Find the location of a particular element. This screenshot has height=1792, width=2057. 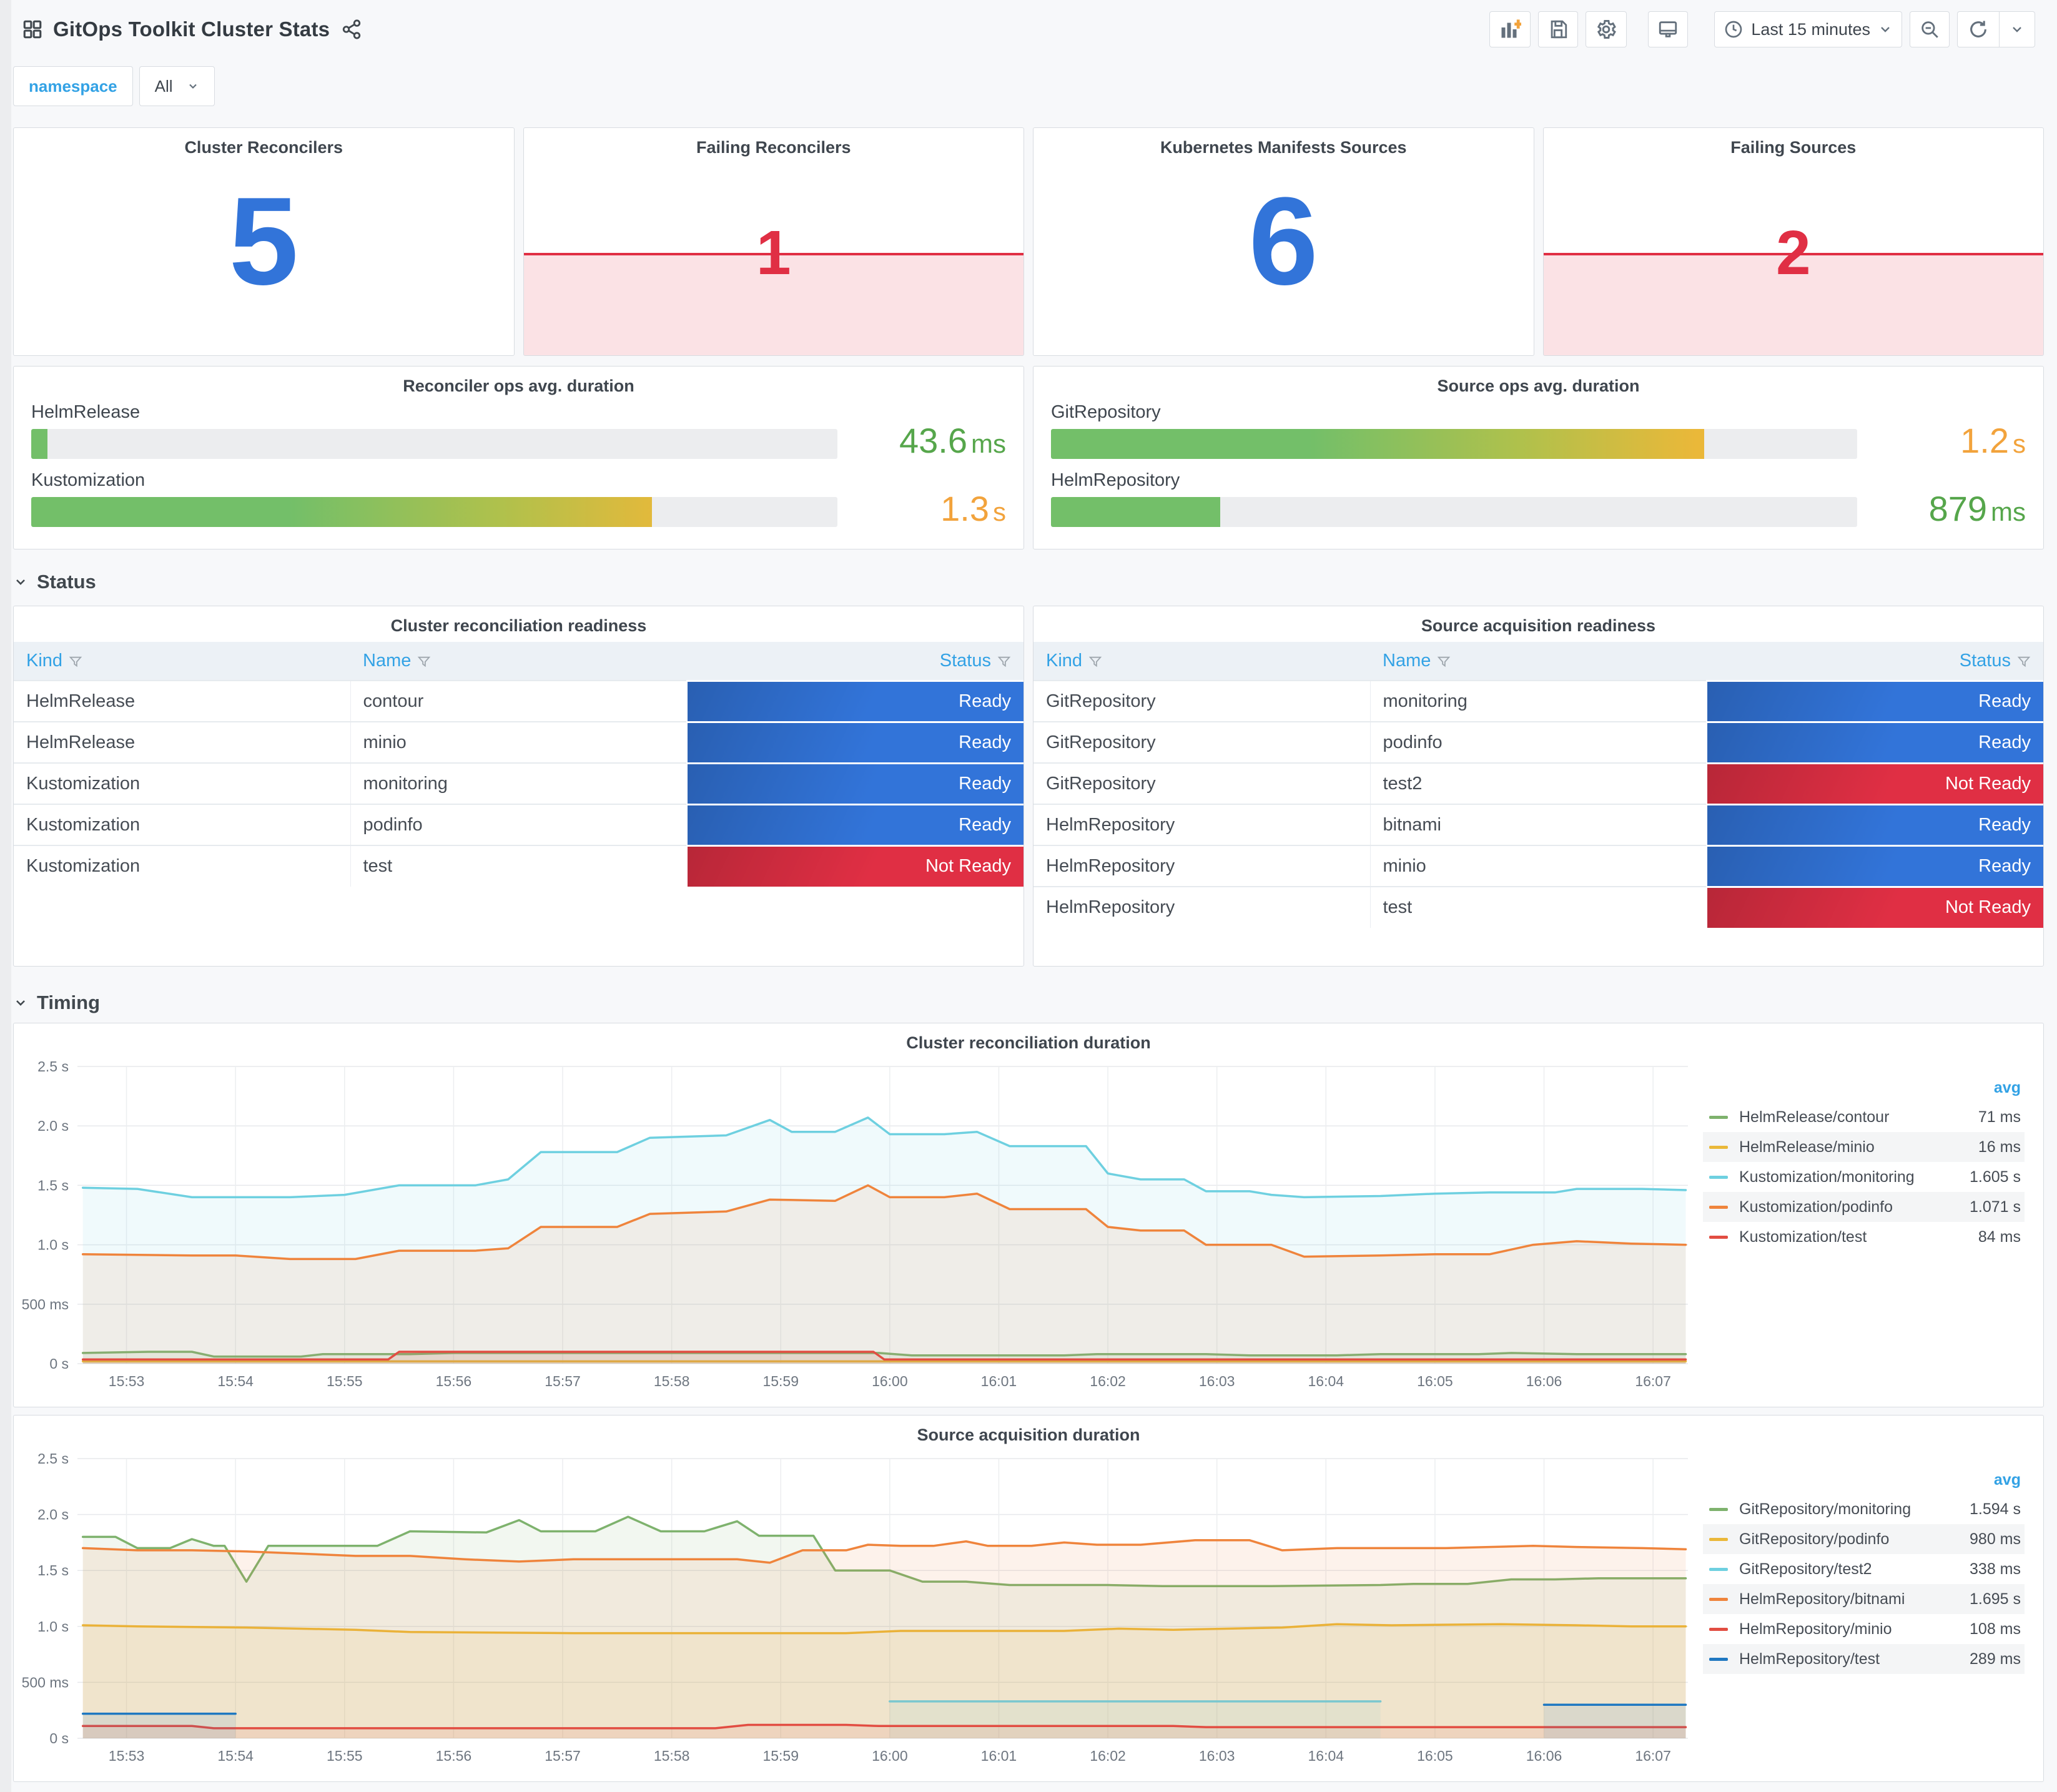

panel-title: Failing Sources is located at coordinates (1793, 147).